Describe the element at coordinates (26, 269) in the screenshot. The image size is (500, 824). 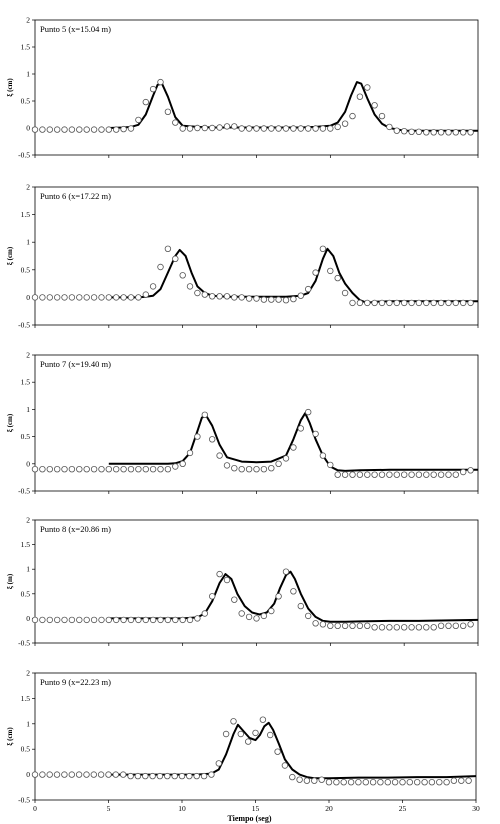
I see `y-tick-label: 0.5` at that location.